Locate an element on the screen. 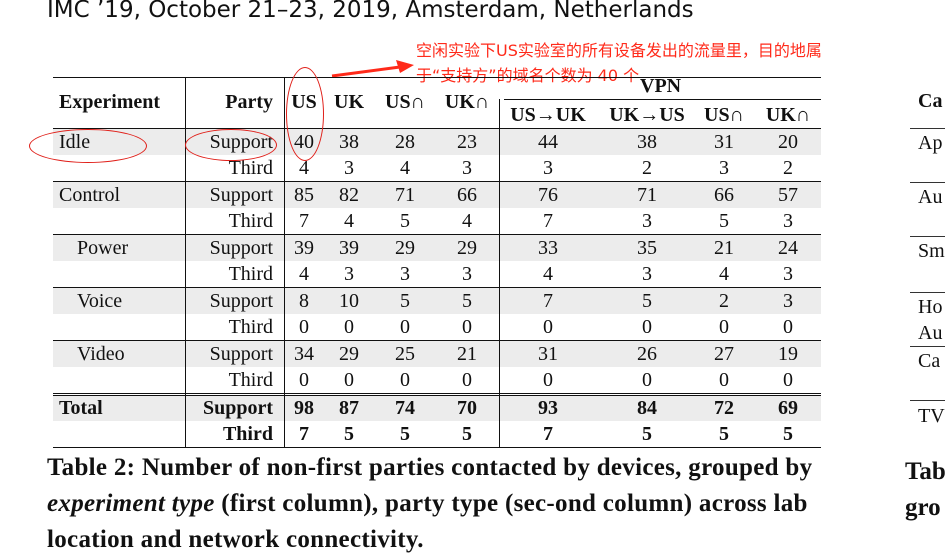 Image resolution: width=945 pixels, height=558 pixels. adjacent-table-cell: Sm is located at coordinates (931, 251).